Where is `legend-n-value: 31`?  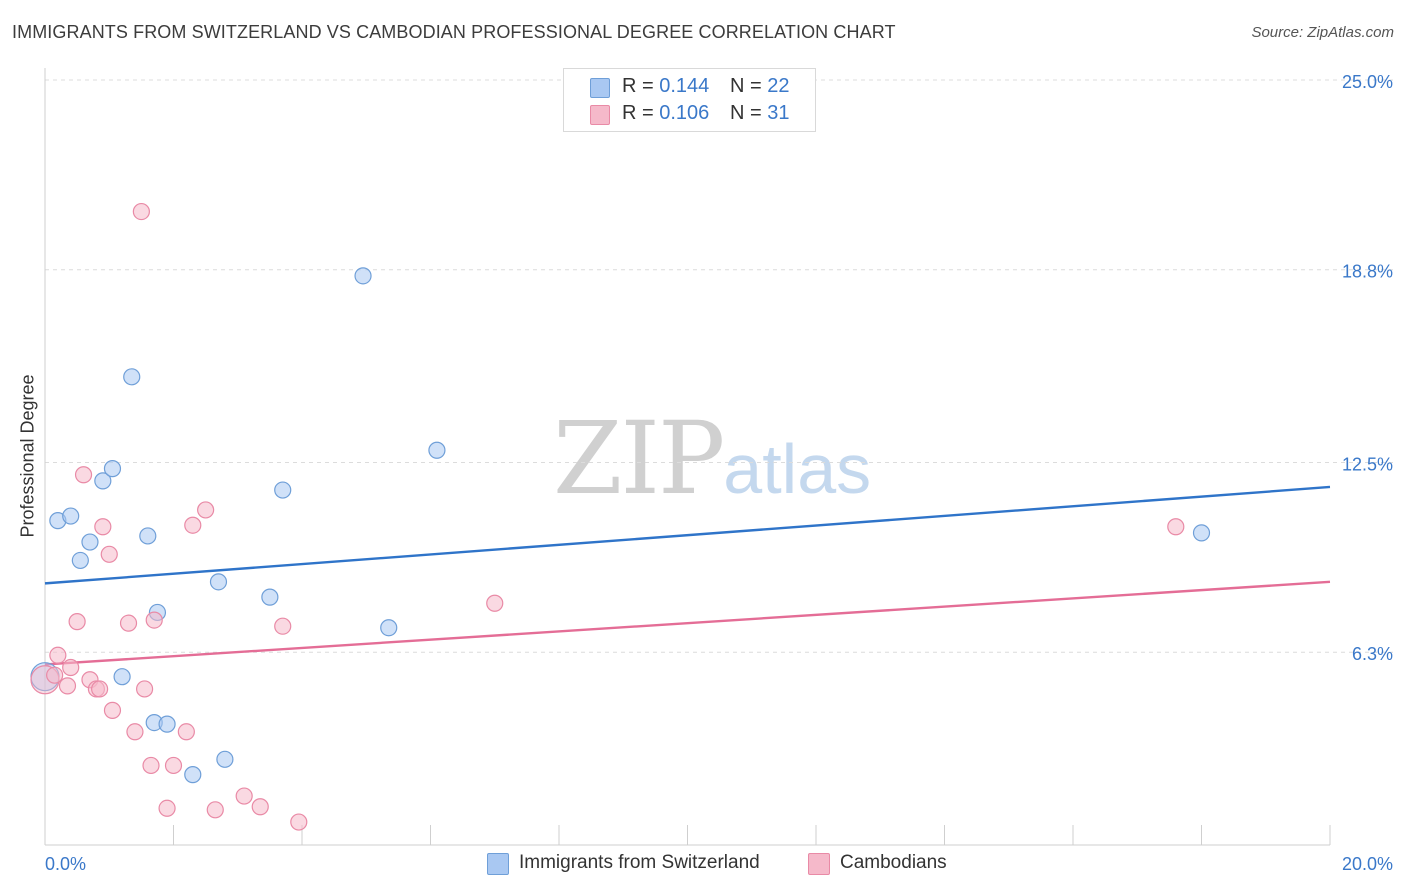 legend-n-value: 31 is located at coordinates (778, 113).